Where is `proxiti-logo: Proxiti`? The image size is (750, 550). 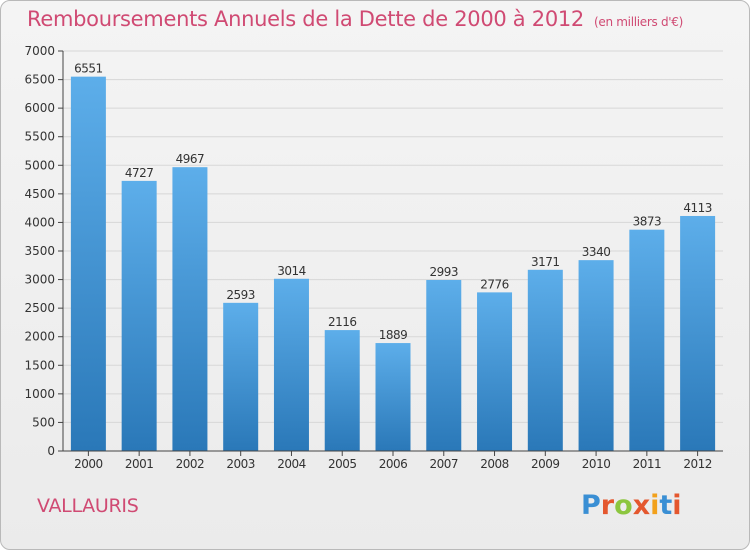 proxiti-logo: Proxiti is located at coordinates (631, 505).